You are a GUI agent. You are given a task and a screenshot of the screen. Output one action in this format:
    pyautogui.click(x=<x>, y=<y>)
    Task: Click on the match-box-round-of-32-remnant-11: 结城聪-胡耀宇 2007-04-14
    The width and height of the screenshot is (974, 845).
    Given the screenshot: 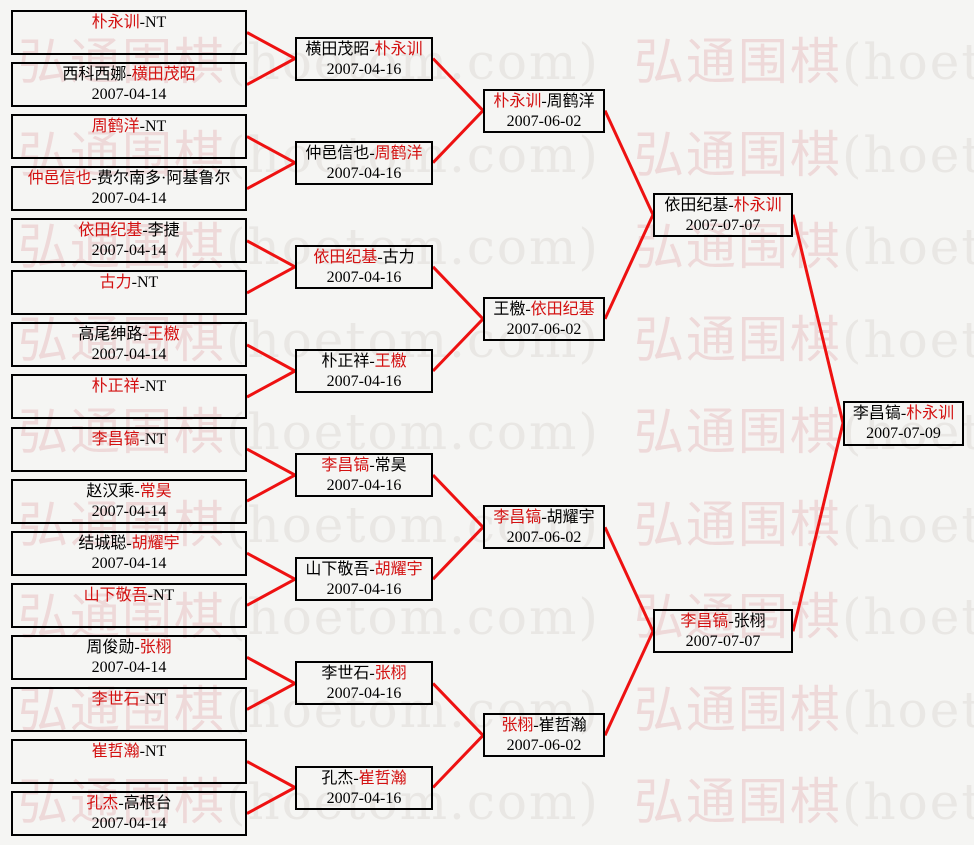 What is the action you would take?
    pyautogui.click(x=129, y=553)
    